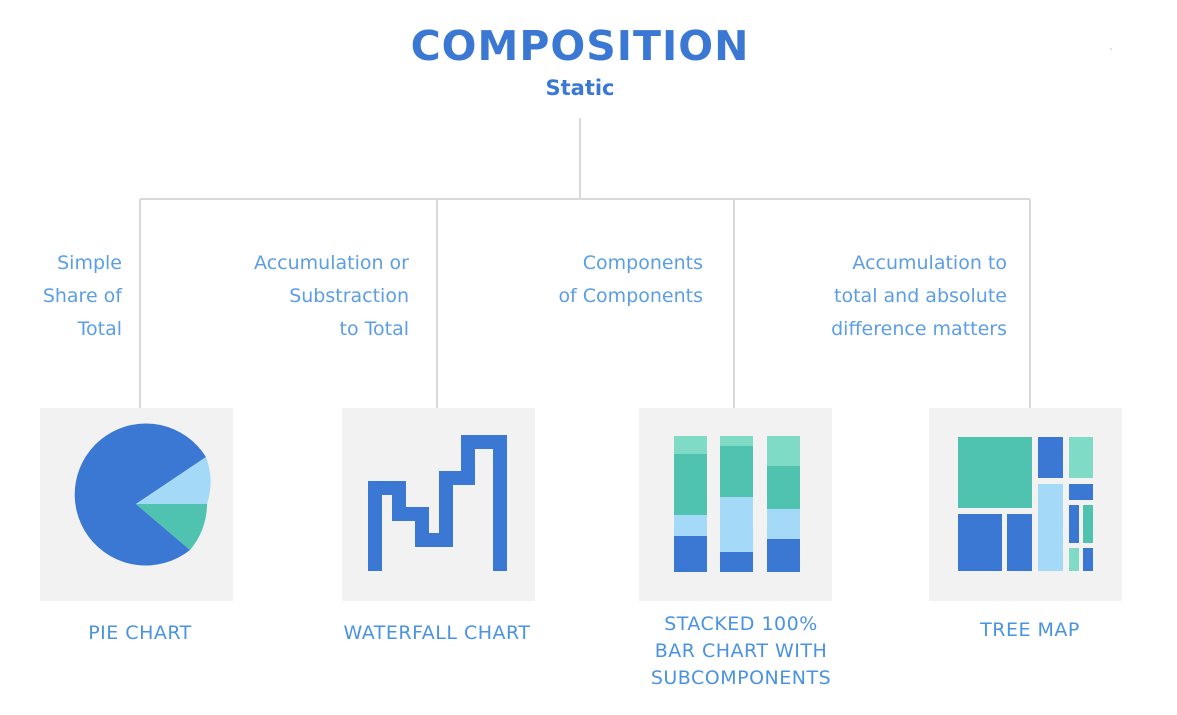 The width and height of the screenshot is (1177, 715). I want to click on tree-map-icon, so click(1025, 504).